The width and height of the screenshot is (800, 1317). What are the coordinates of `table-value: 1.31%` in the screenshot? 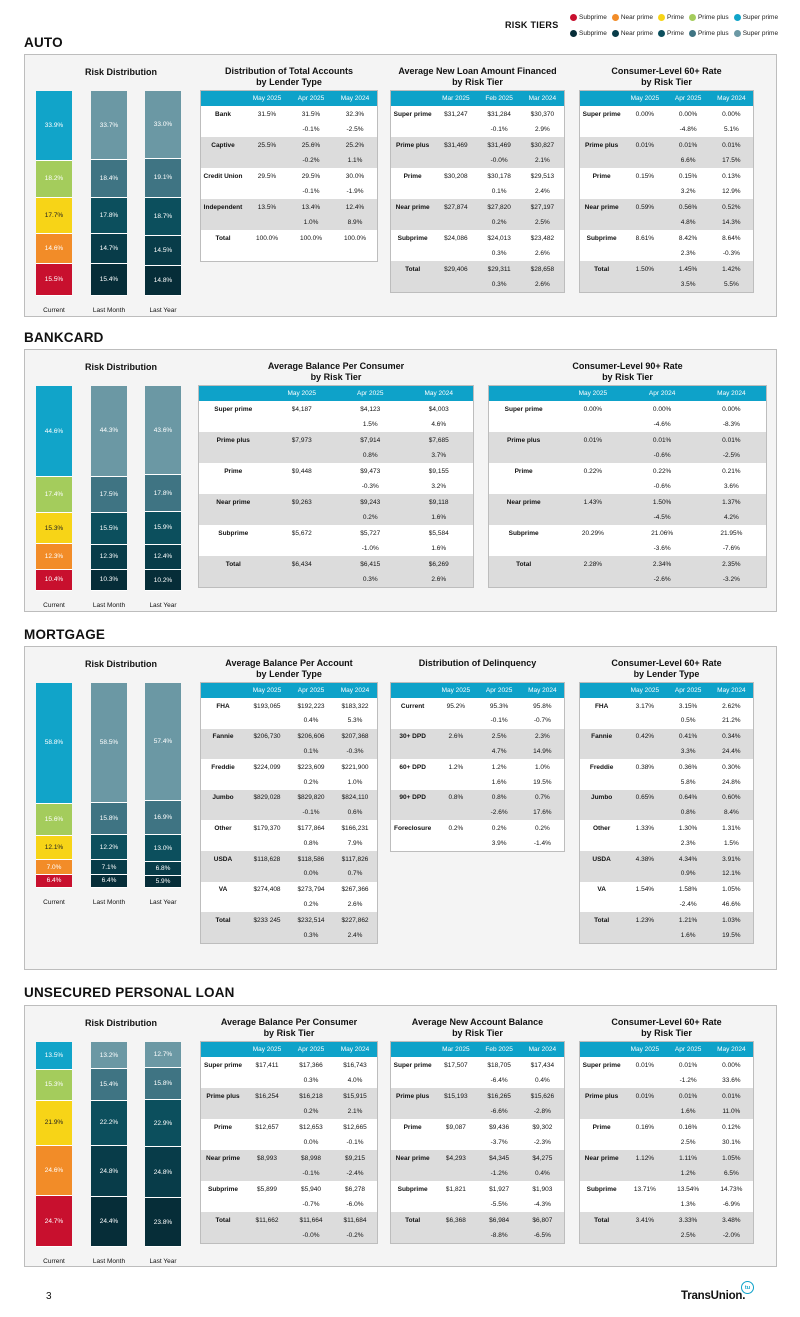 It's located at (731, 829).